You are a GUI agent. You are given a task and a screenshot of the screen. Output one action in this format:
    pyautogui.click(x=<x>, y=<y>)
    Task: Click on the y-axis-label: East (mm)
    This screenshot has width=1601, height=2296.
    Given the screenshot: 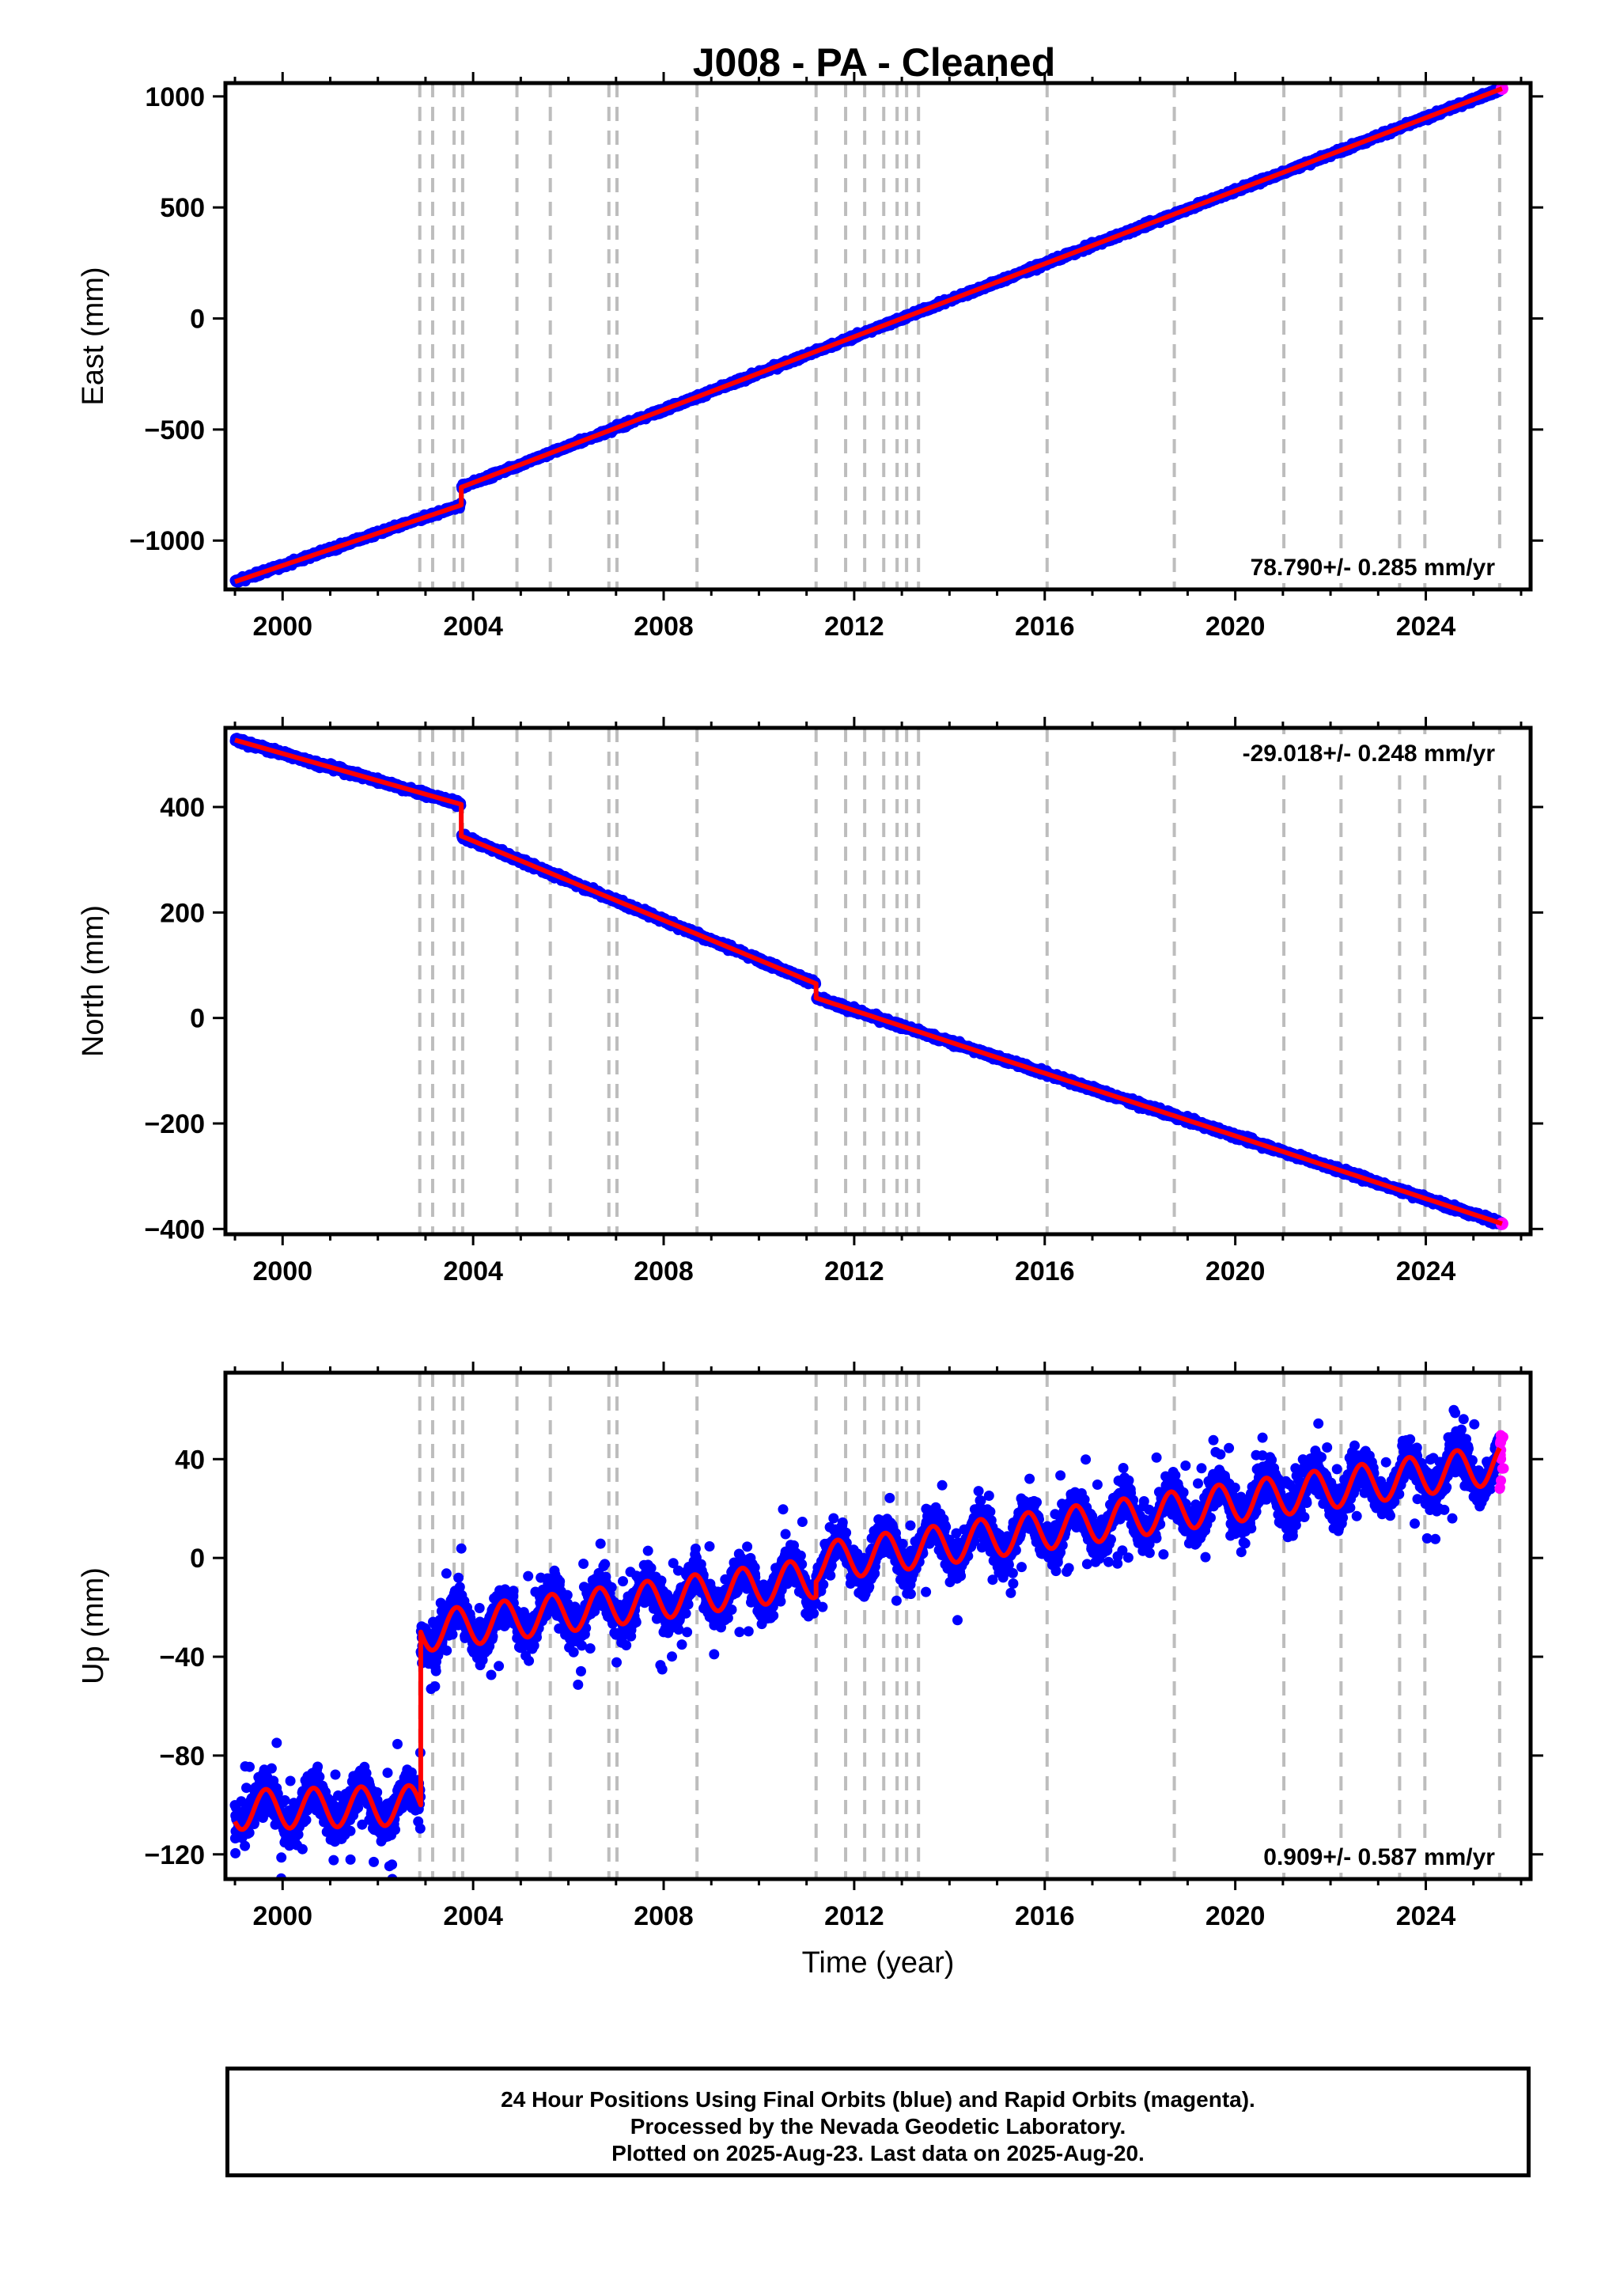 What is the action you would take?
    pyautogui.click(x=93, y=336)
    